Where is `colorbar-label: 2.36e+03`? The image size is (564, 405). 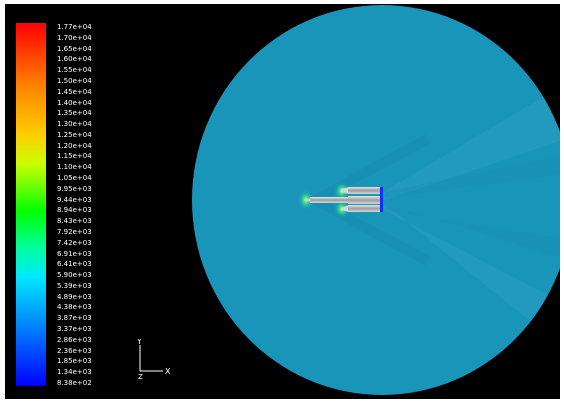 colorbar-label: 2.36e+03 is located at coordinates (74, 350).